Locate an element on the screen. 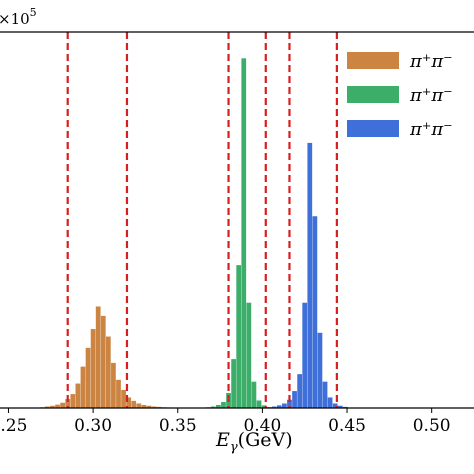  x-axis-ticks: 0.25 0.30 0.35 0.40 0.45 0.50 is located at coordinates (225, 422).